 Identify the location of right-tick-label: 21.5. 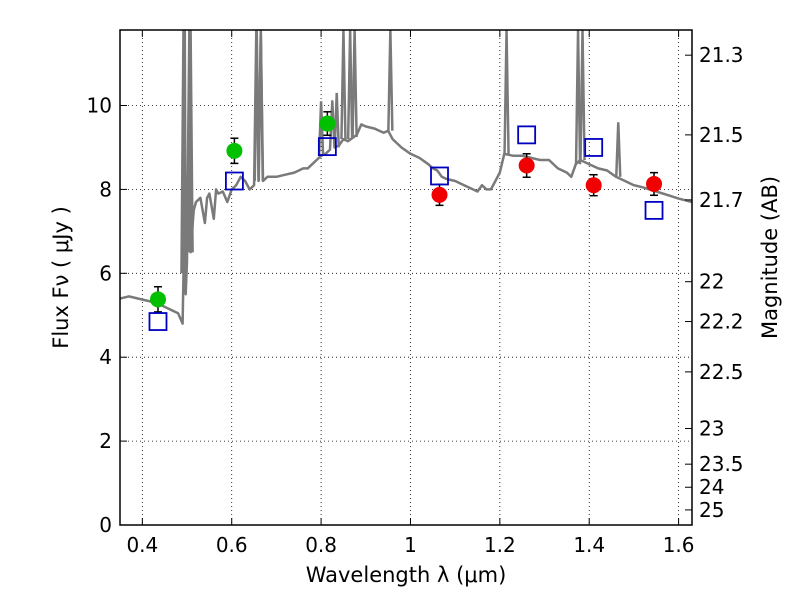
(721, 135).